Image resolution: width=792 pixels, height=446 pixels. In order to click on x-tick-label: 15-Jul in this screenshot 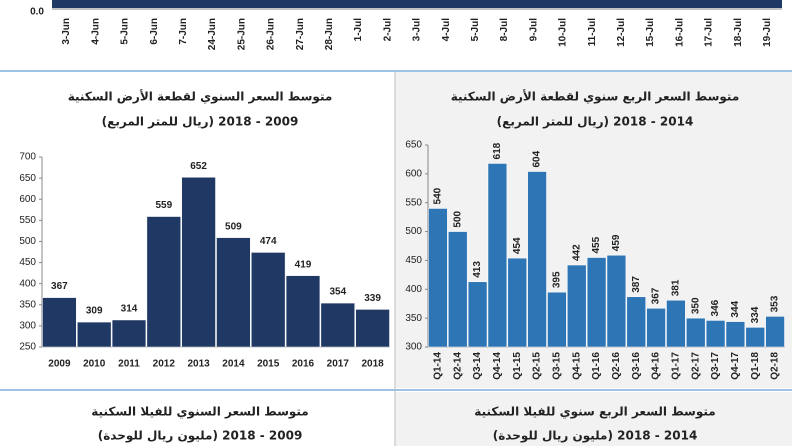, I will do `click(650, 32)`.